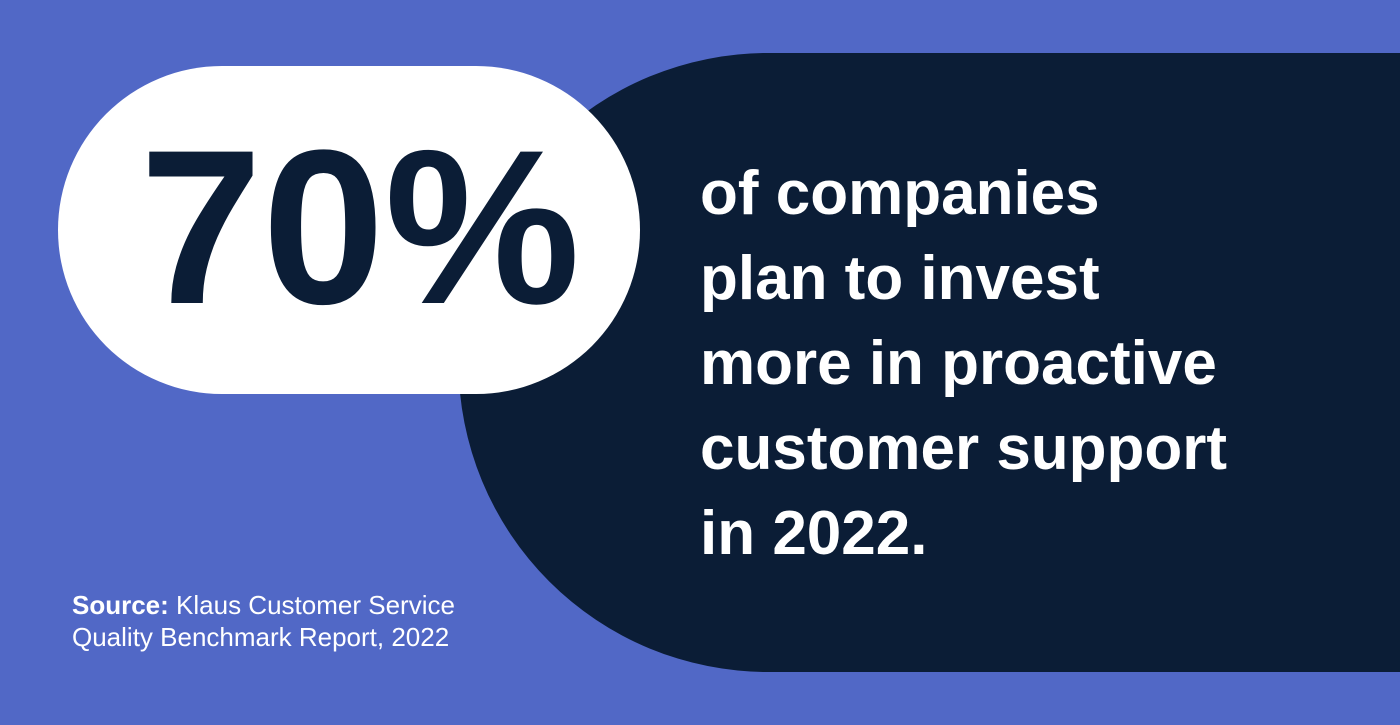 This screenshot has height=725, width=1400. I want to click on statement-line: in 2022., so click(813, 533).